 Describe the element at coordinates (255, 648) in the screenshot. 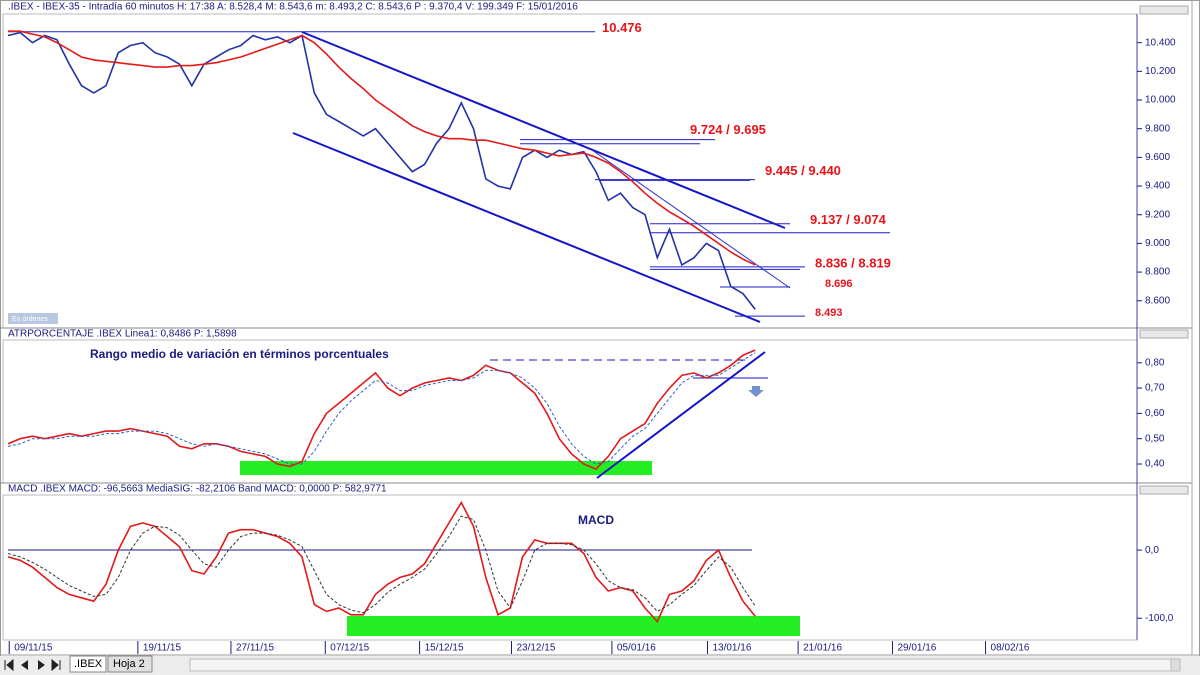

I see `x-tick-label: 27/11/15` at that location.